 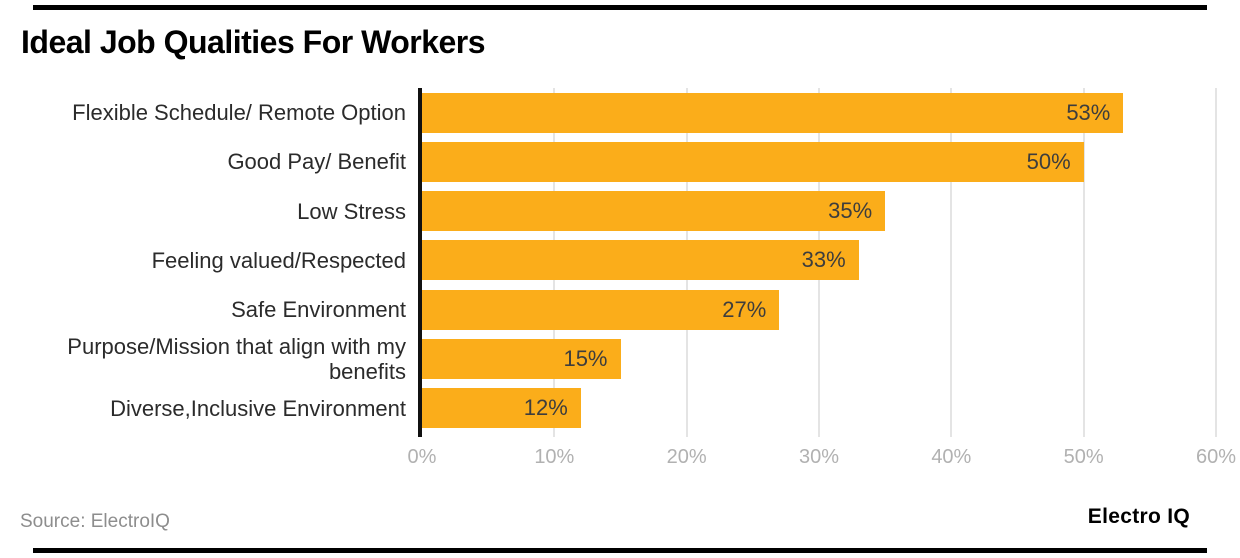 I want to click on bar-track: 50%, so click(x=819, y=161).